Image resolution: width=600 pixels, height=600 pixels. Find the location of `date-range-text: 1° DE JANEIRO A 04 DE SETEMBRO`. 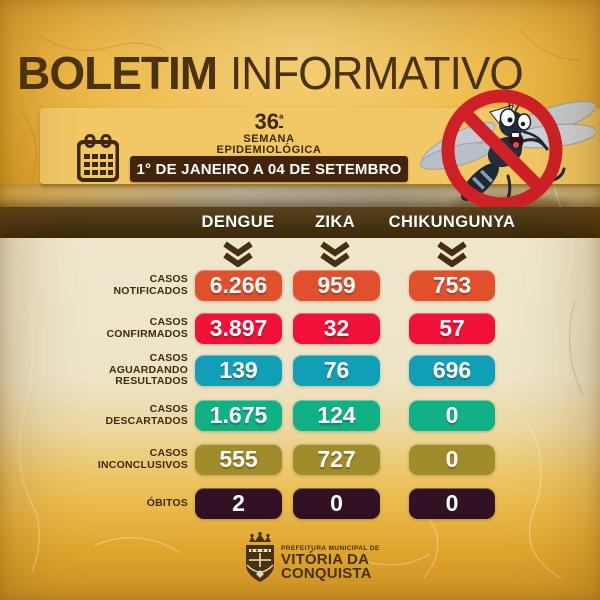

date-range-text: 1° DE JANEIRO A 04 DE SETEMBRO is located at coordinates (269, 169).